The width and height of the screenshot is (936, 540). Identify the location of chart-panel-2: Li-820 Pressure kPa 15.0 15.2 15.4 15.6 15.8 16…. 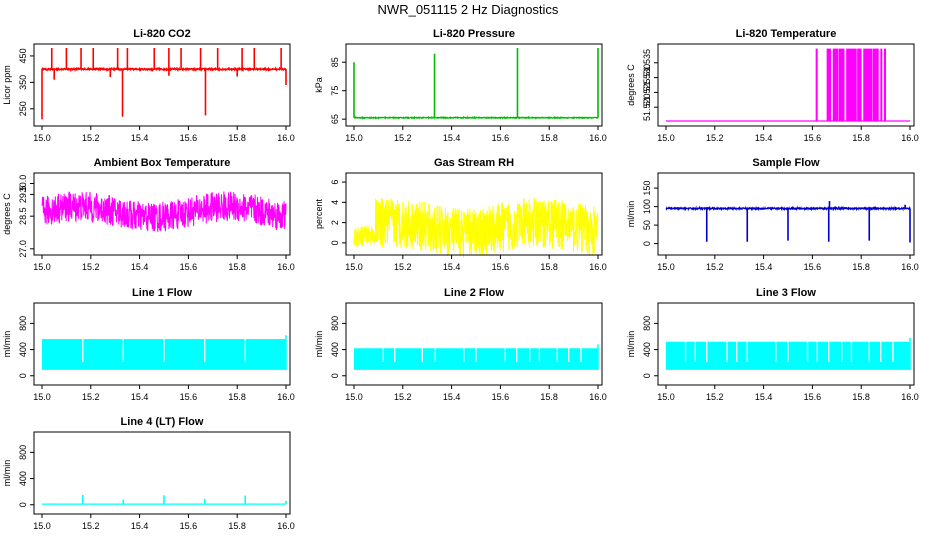
(460, 85).